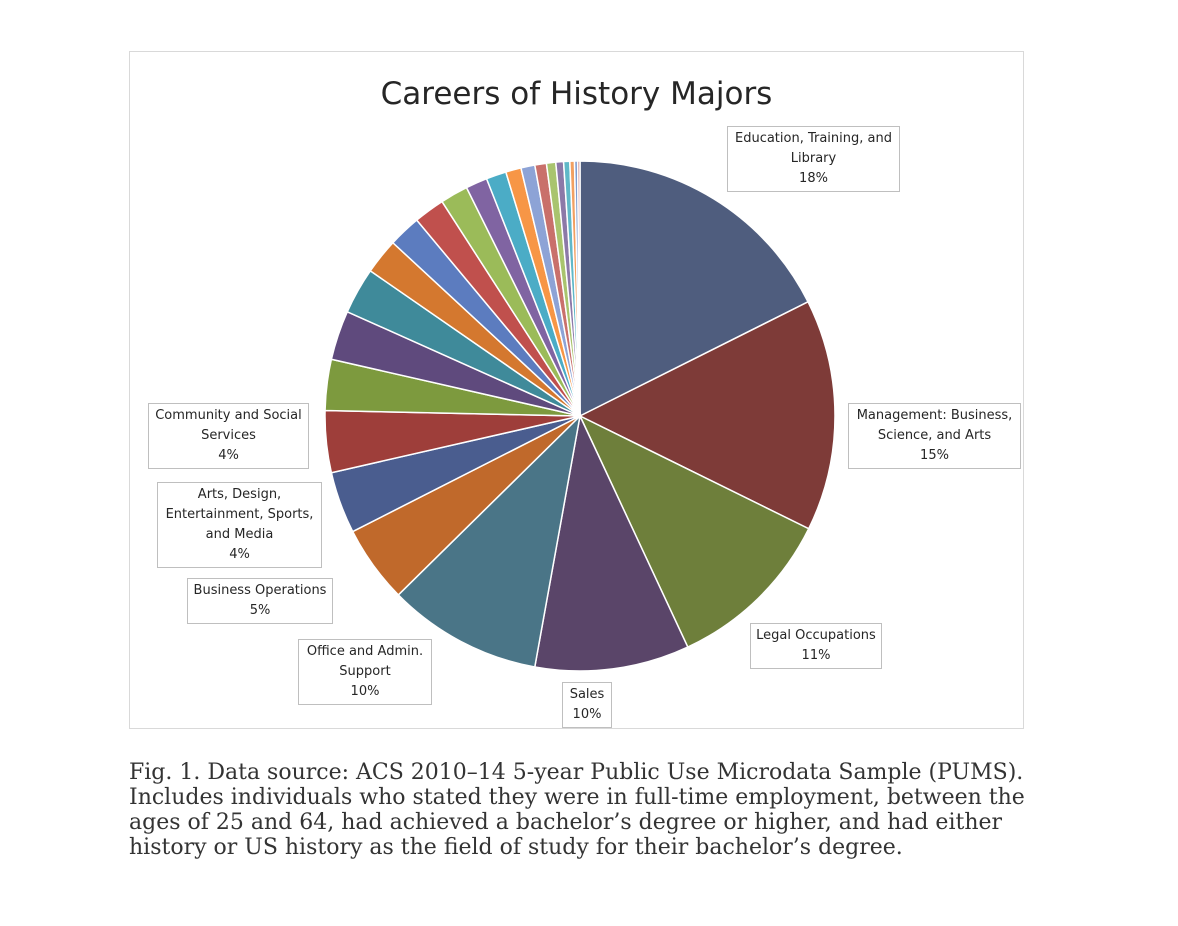 This screenshot has width=1178, height=926. What do you see at coordinates (260, 590) in the screenshot?
I see `slice-label-name: Business Operations` at bounding box center [260, 590].